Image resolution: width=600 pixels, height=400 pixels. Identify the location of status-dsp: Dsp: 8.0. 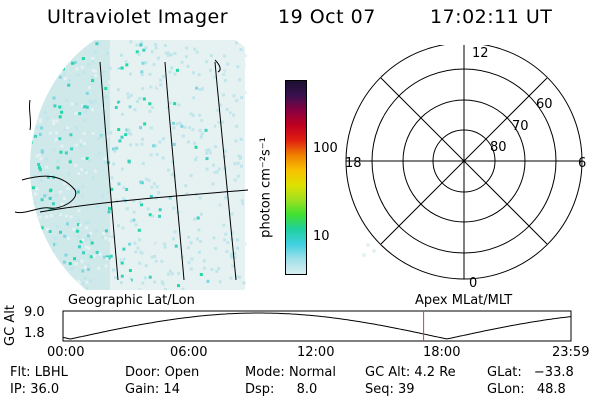
(281, 389).